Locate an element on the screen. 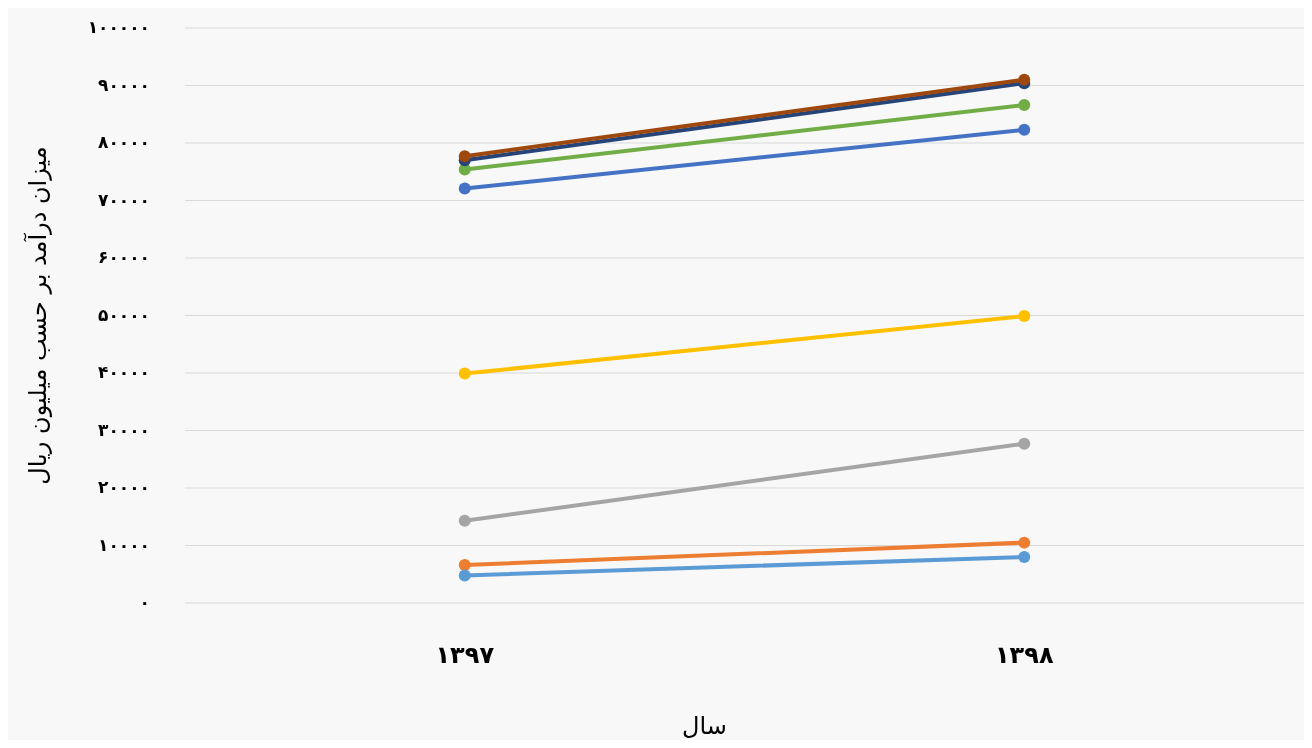  y-tick-label: ۶۰۰۰۰ is located at coordinates (124, 257).